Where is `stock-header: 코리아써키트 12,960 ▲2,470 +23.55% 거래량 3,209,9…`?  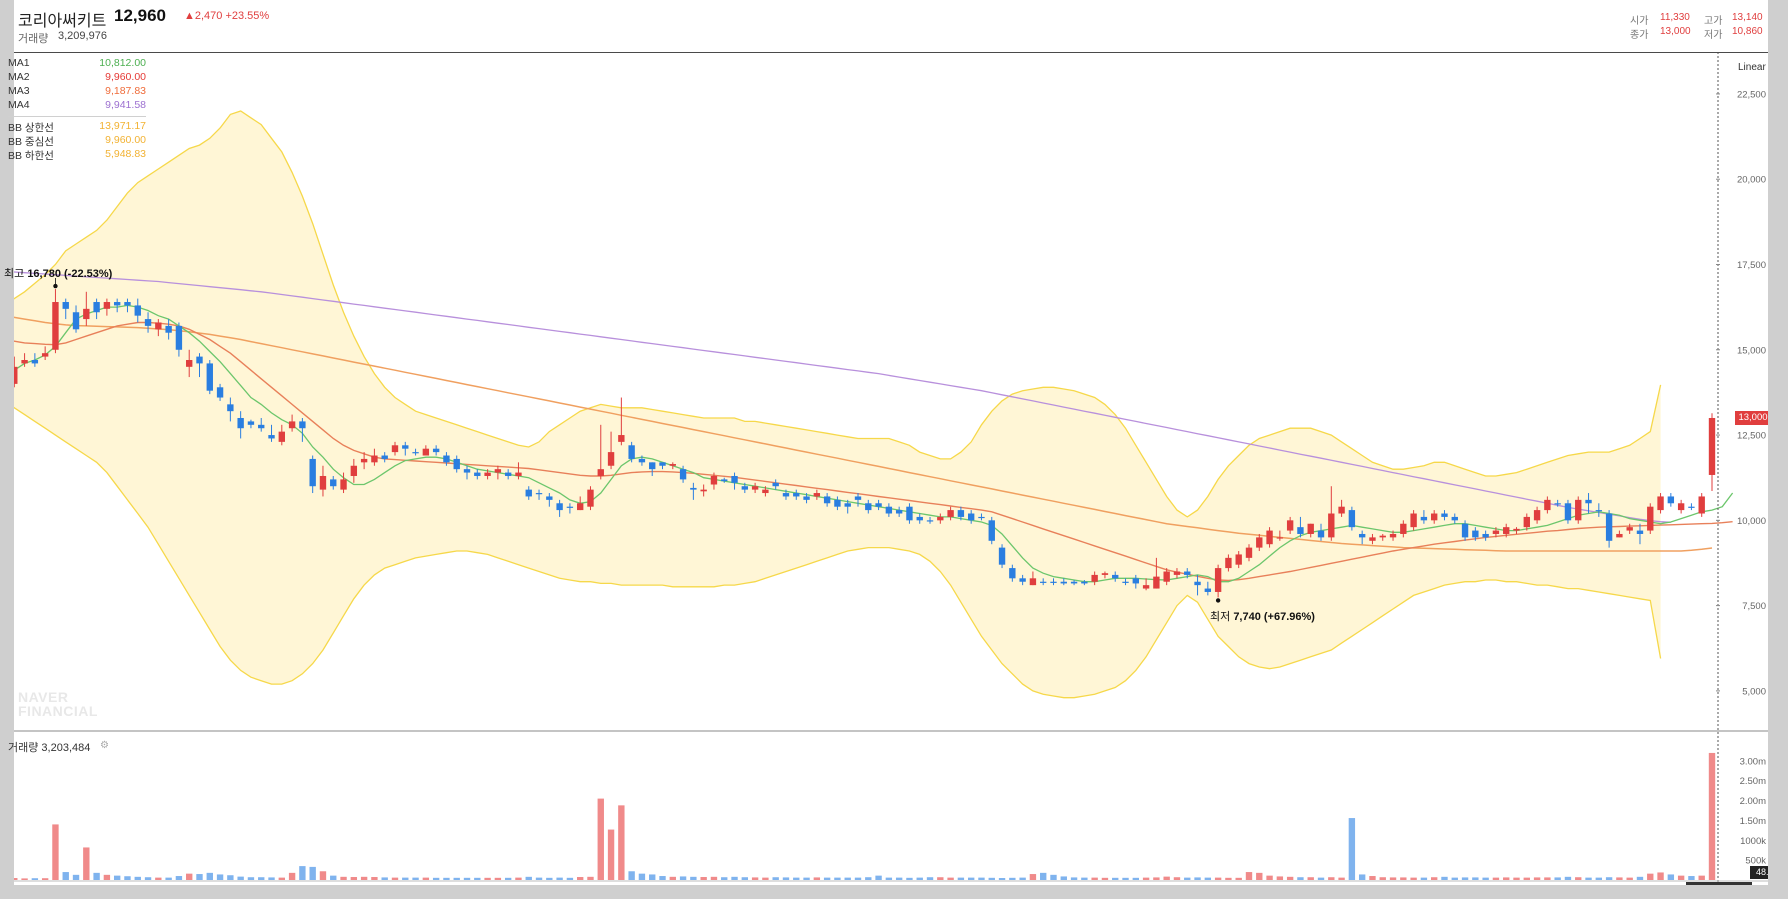 stock-header: 코리아써키트 12,960 ▲2,470 +23.55% 거래량 3,209,9… is located at coordinates (891, 26).